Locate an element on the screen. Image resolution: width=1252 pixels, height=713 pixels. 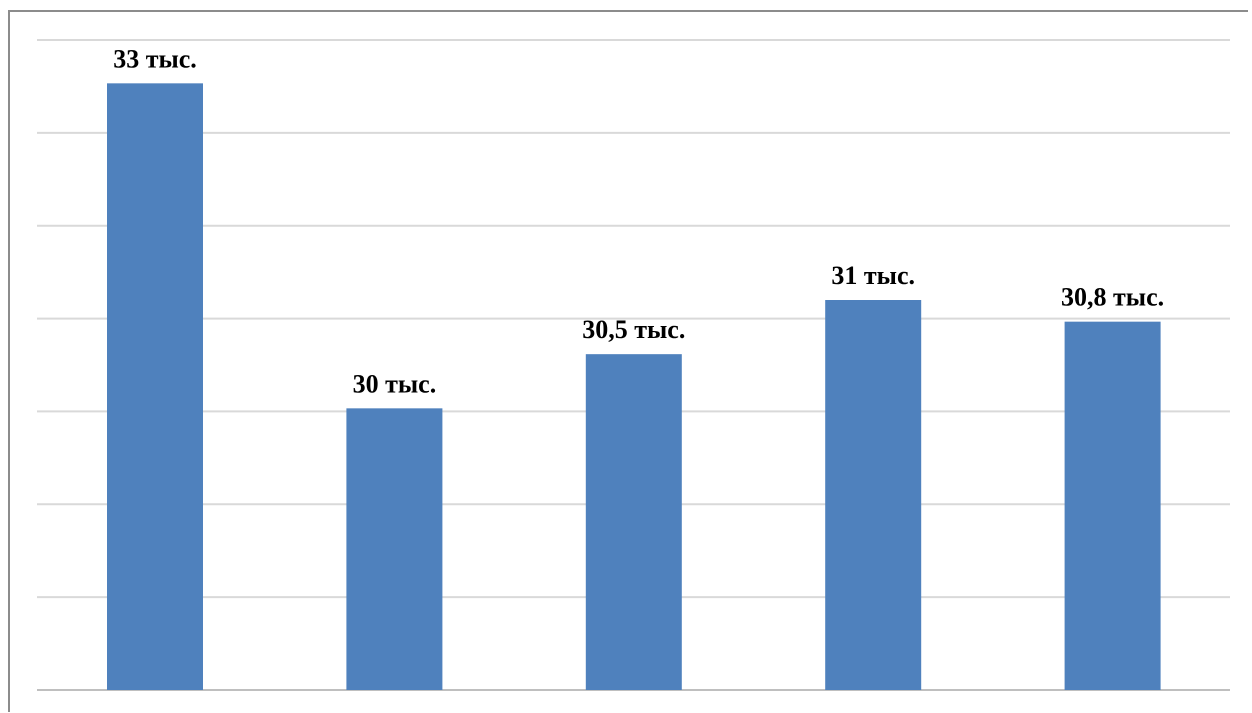
data-label: 33 тыс. is located at coordinates (155, 58).